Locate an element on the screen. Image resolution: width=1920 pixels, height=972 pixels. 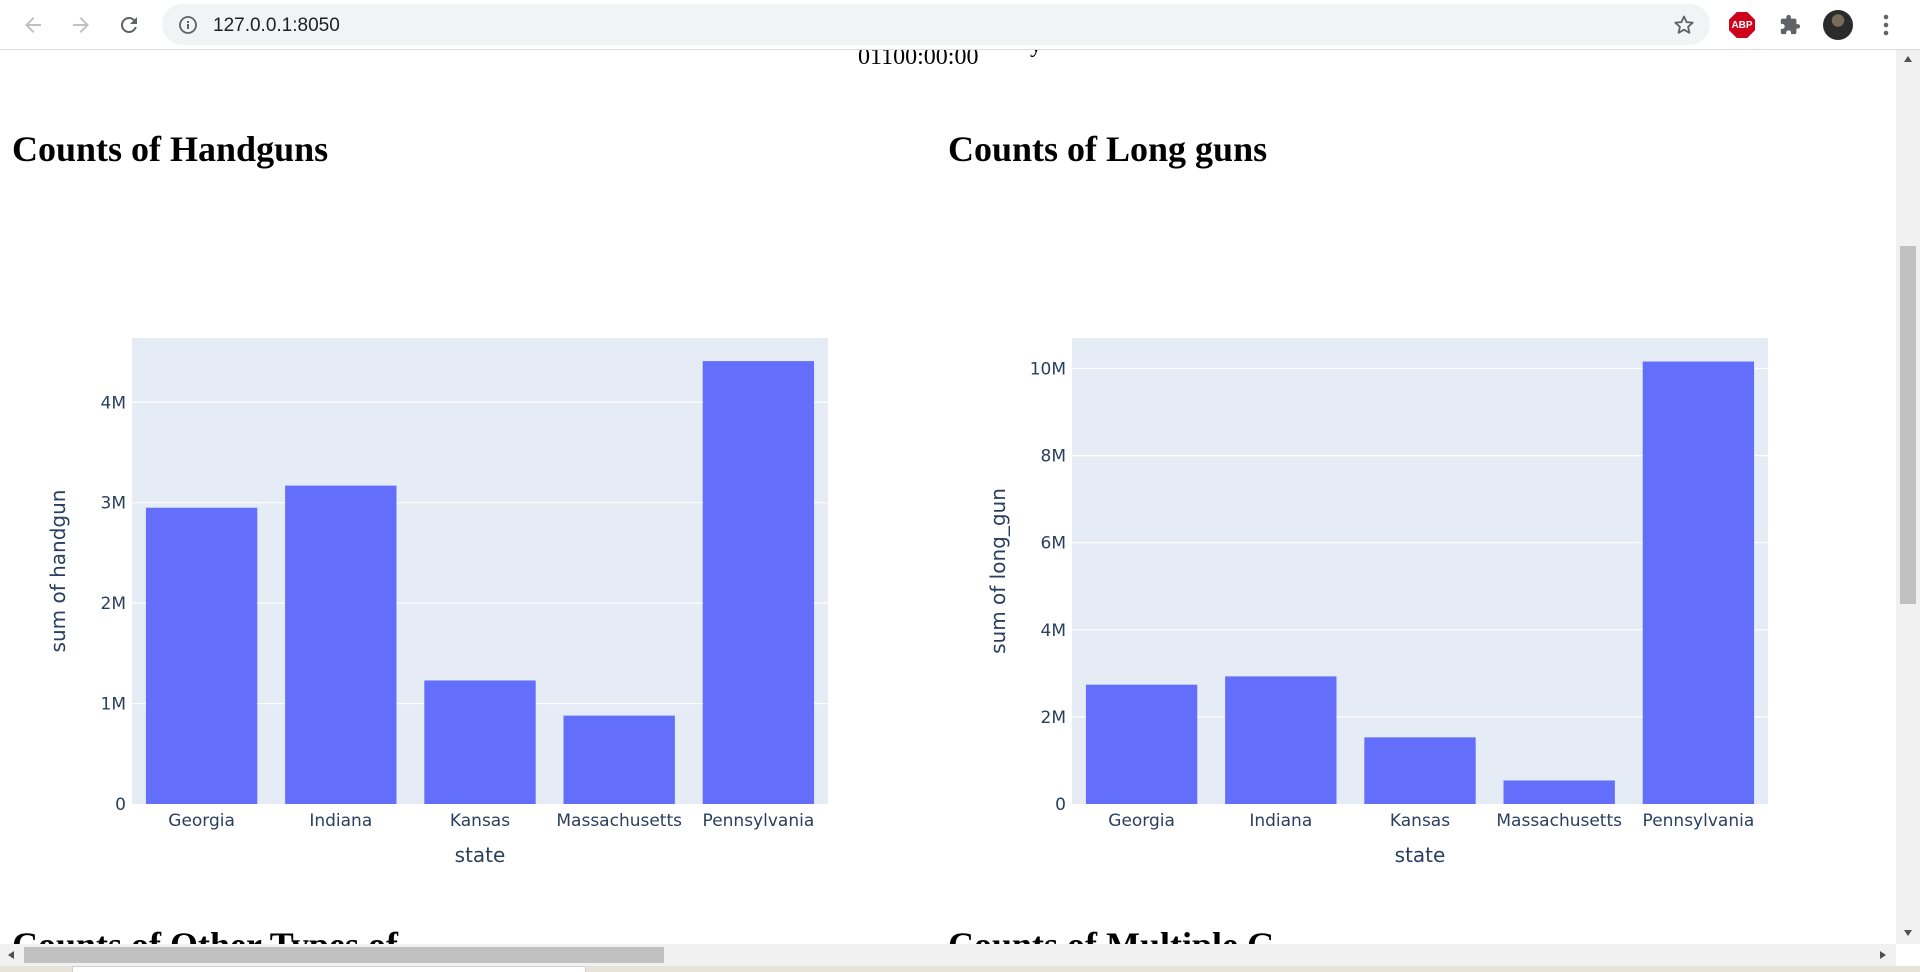
y-tick-label: 6M is located at coordinates (1053, 544).